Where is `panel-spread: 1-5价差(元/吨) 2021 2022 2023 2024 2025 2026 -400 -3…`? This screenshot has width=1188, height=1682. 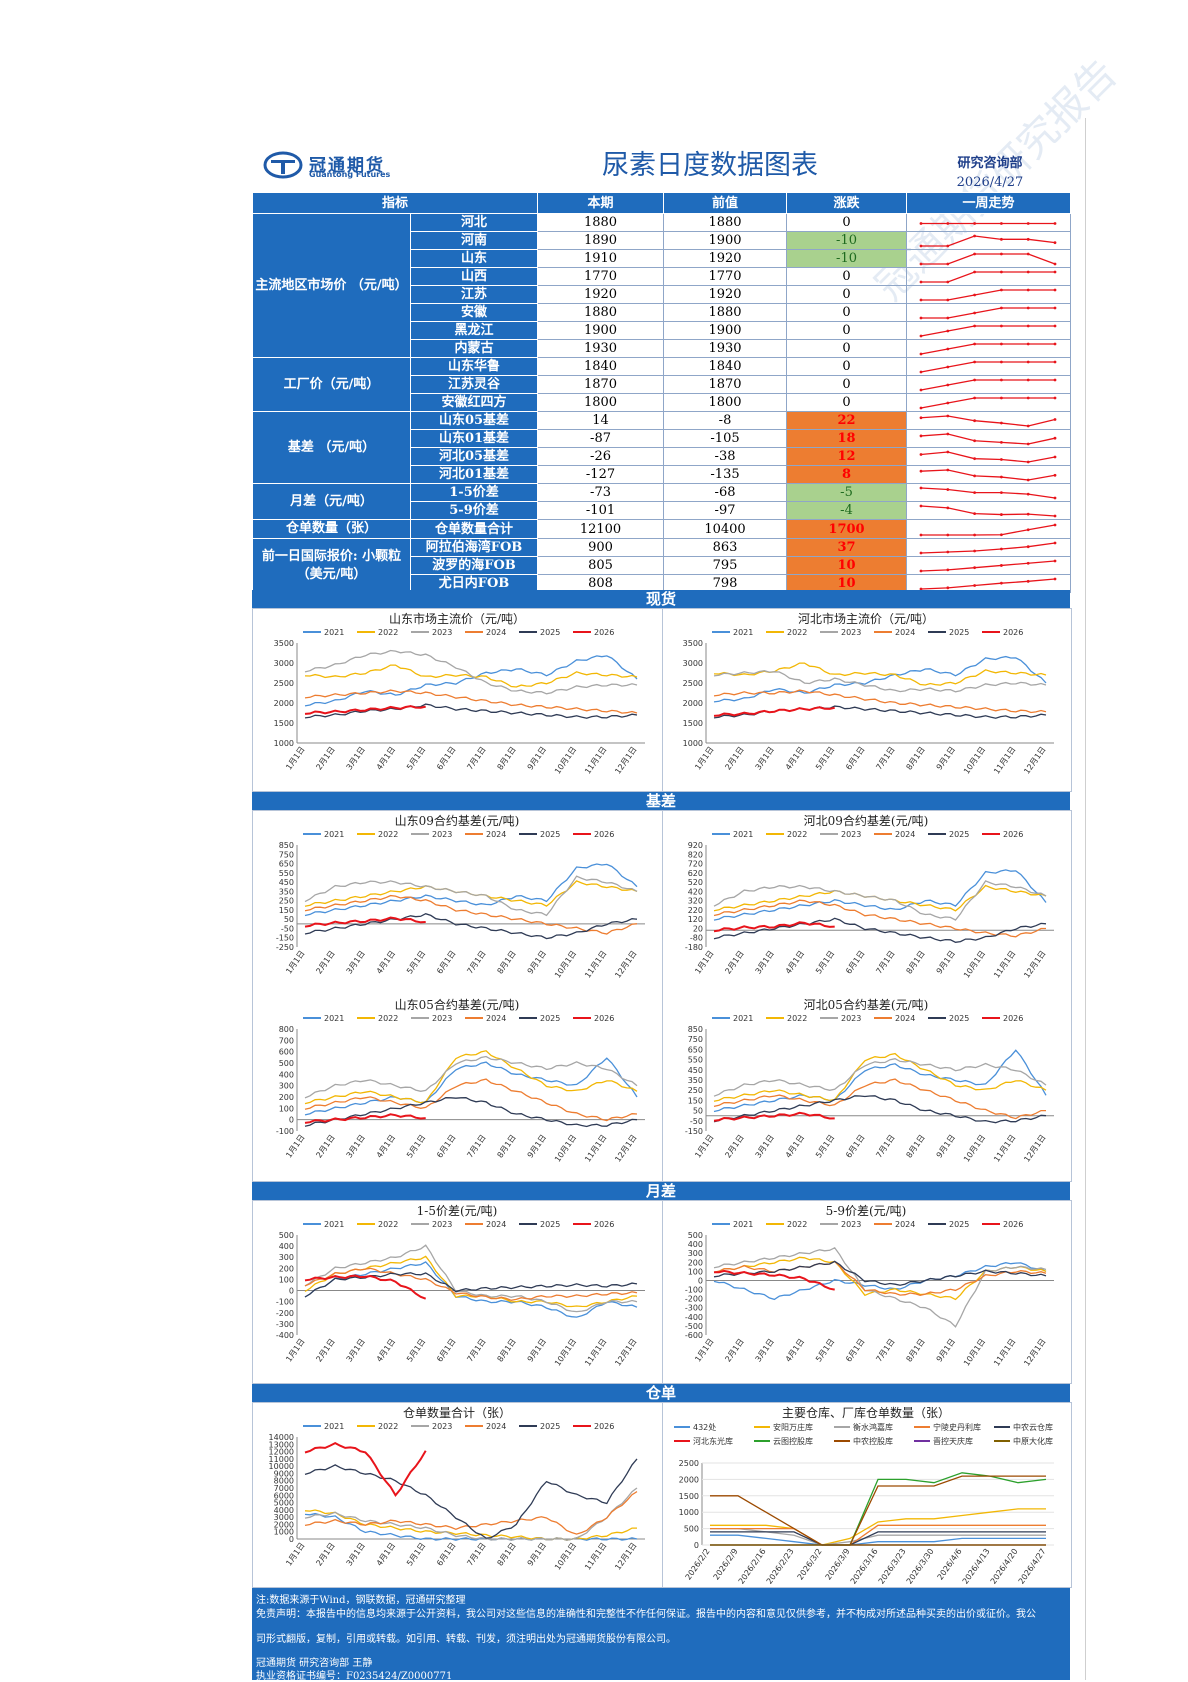 panel-spread: 1-5价差(元/吨) 2021 2022 2023 2024 2025 2026 -400 -3… is located at coordinates (662, 1292).